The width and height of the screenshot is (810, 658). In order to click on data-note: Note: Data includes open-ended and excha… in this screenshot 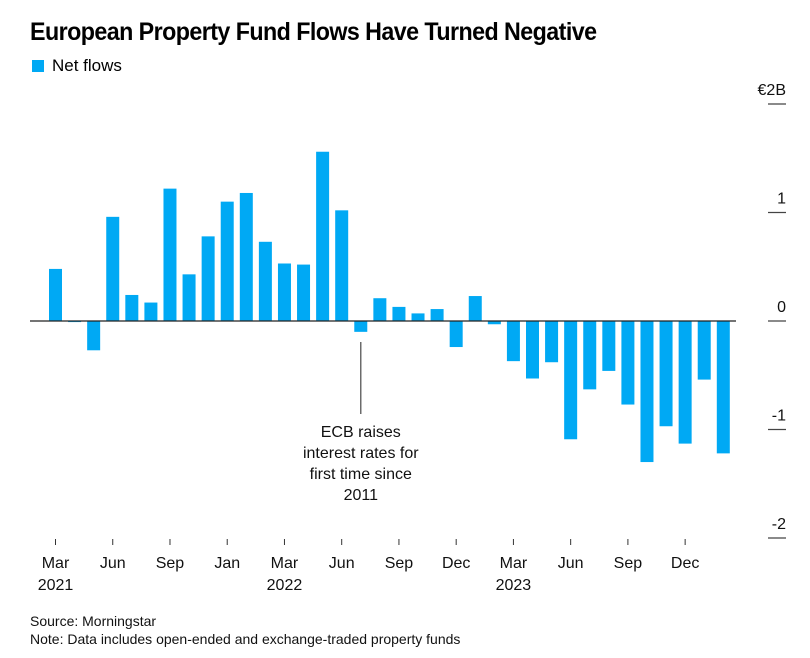, I will do `click(245, 639)`.